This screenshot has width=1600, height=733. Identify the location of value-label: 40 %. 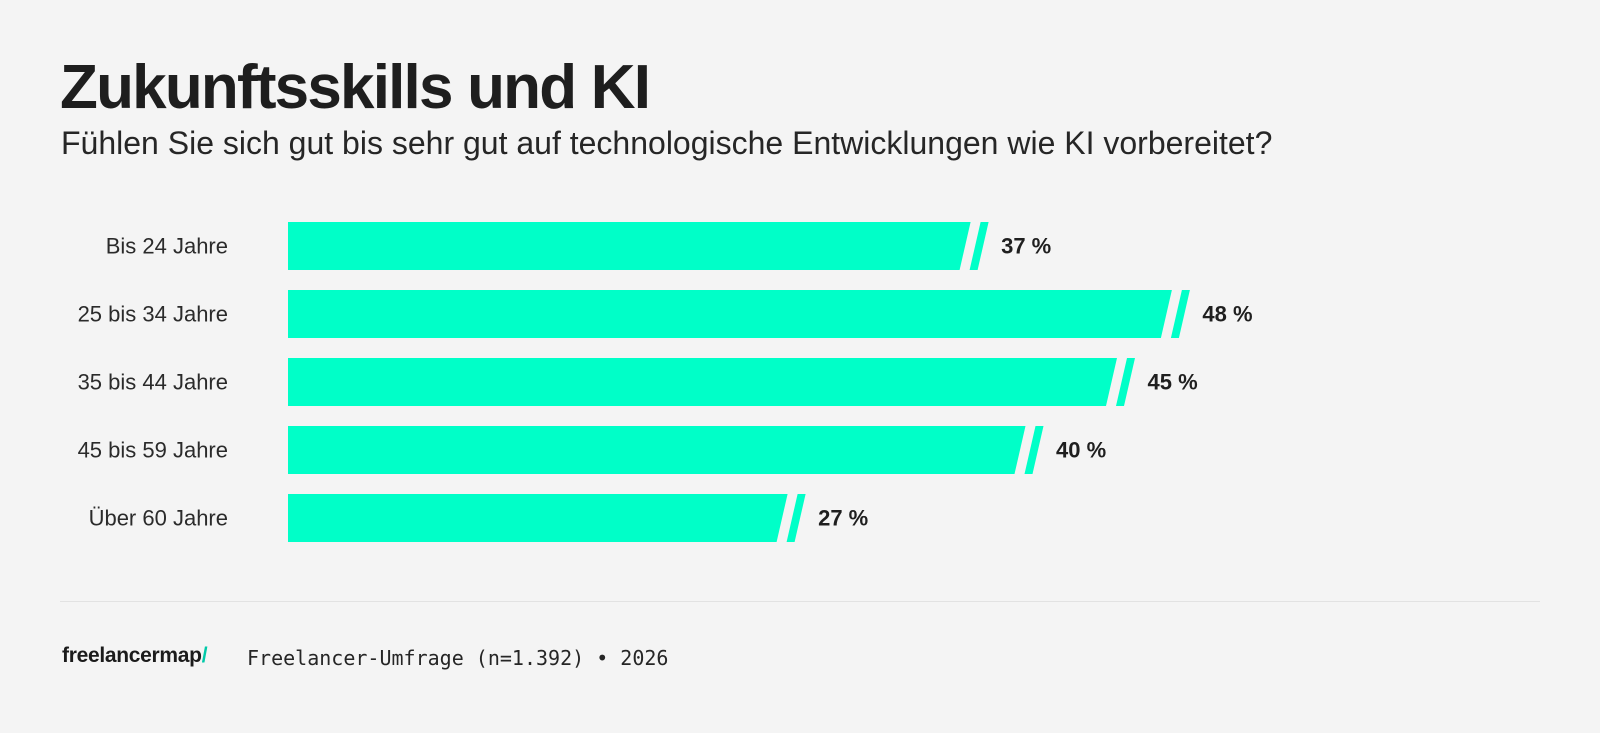
(1081, 450).